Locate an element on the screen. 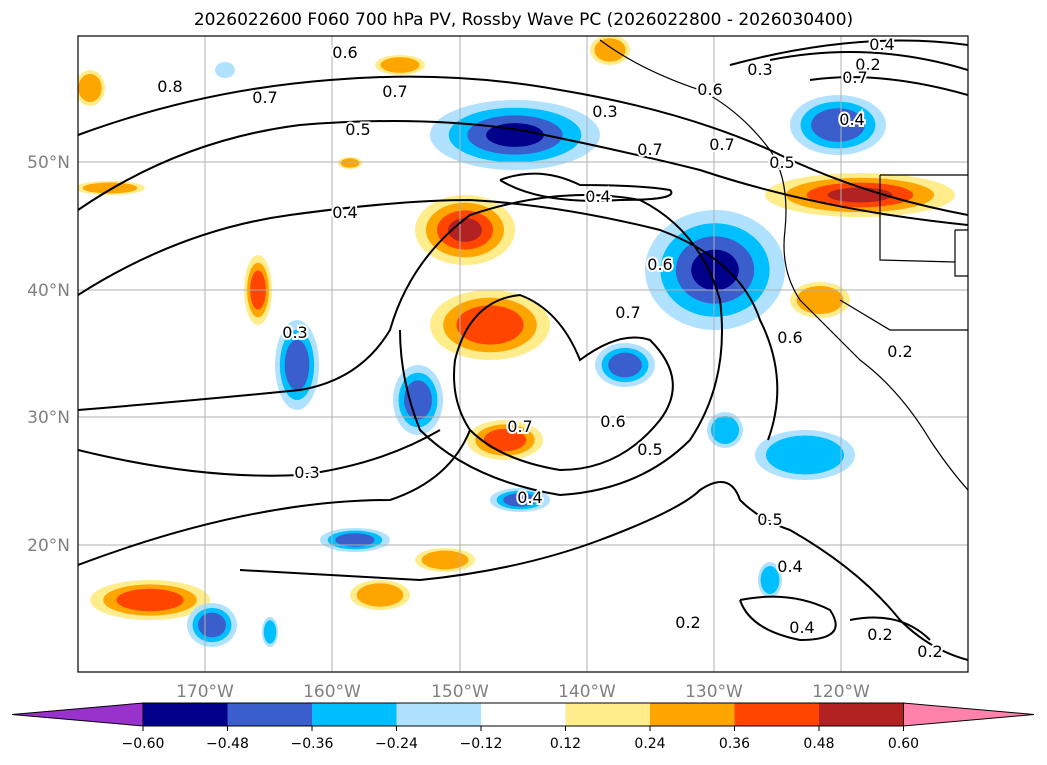  colorbar-tick-label: −0.36 is located at coordinates (312, 744).